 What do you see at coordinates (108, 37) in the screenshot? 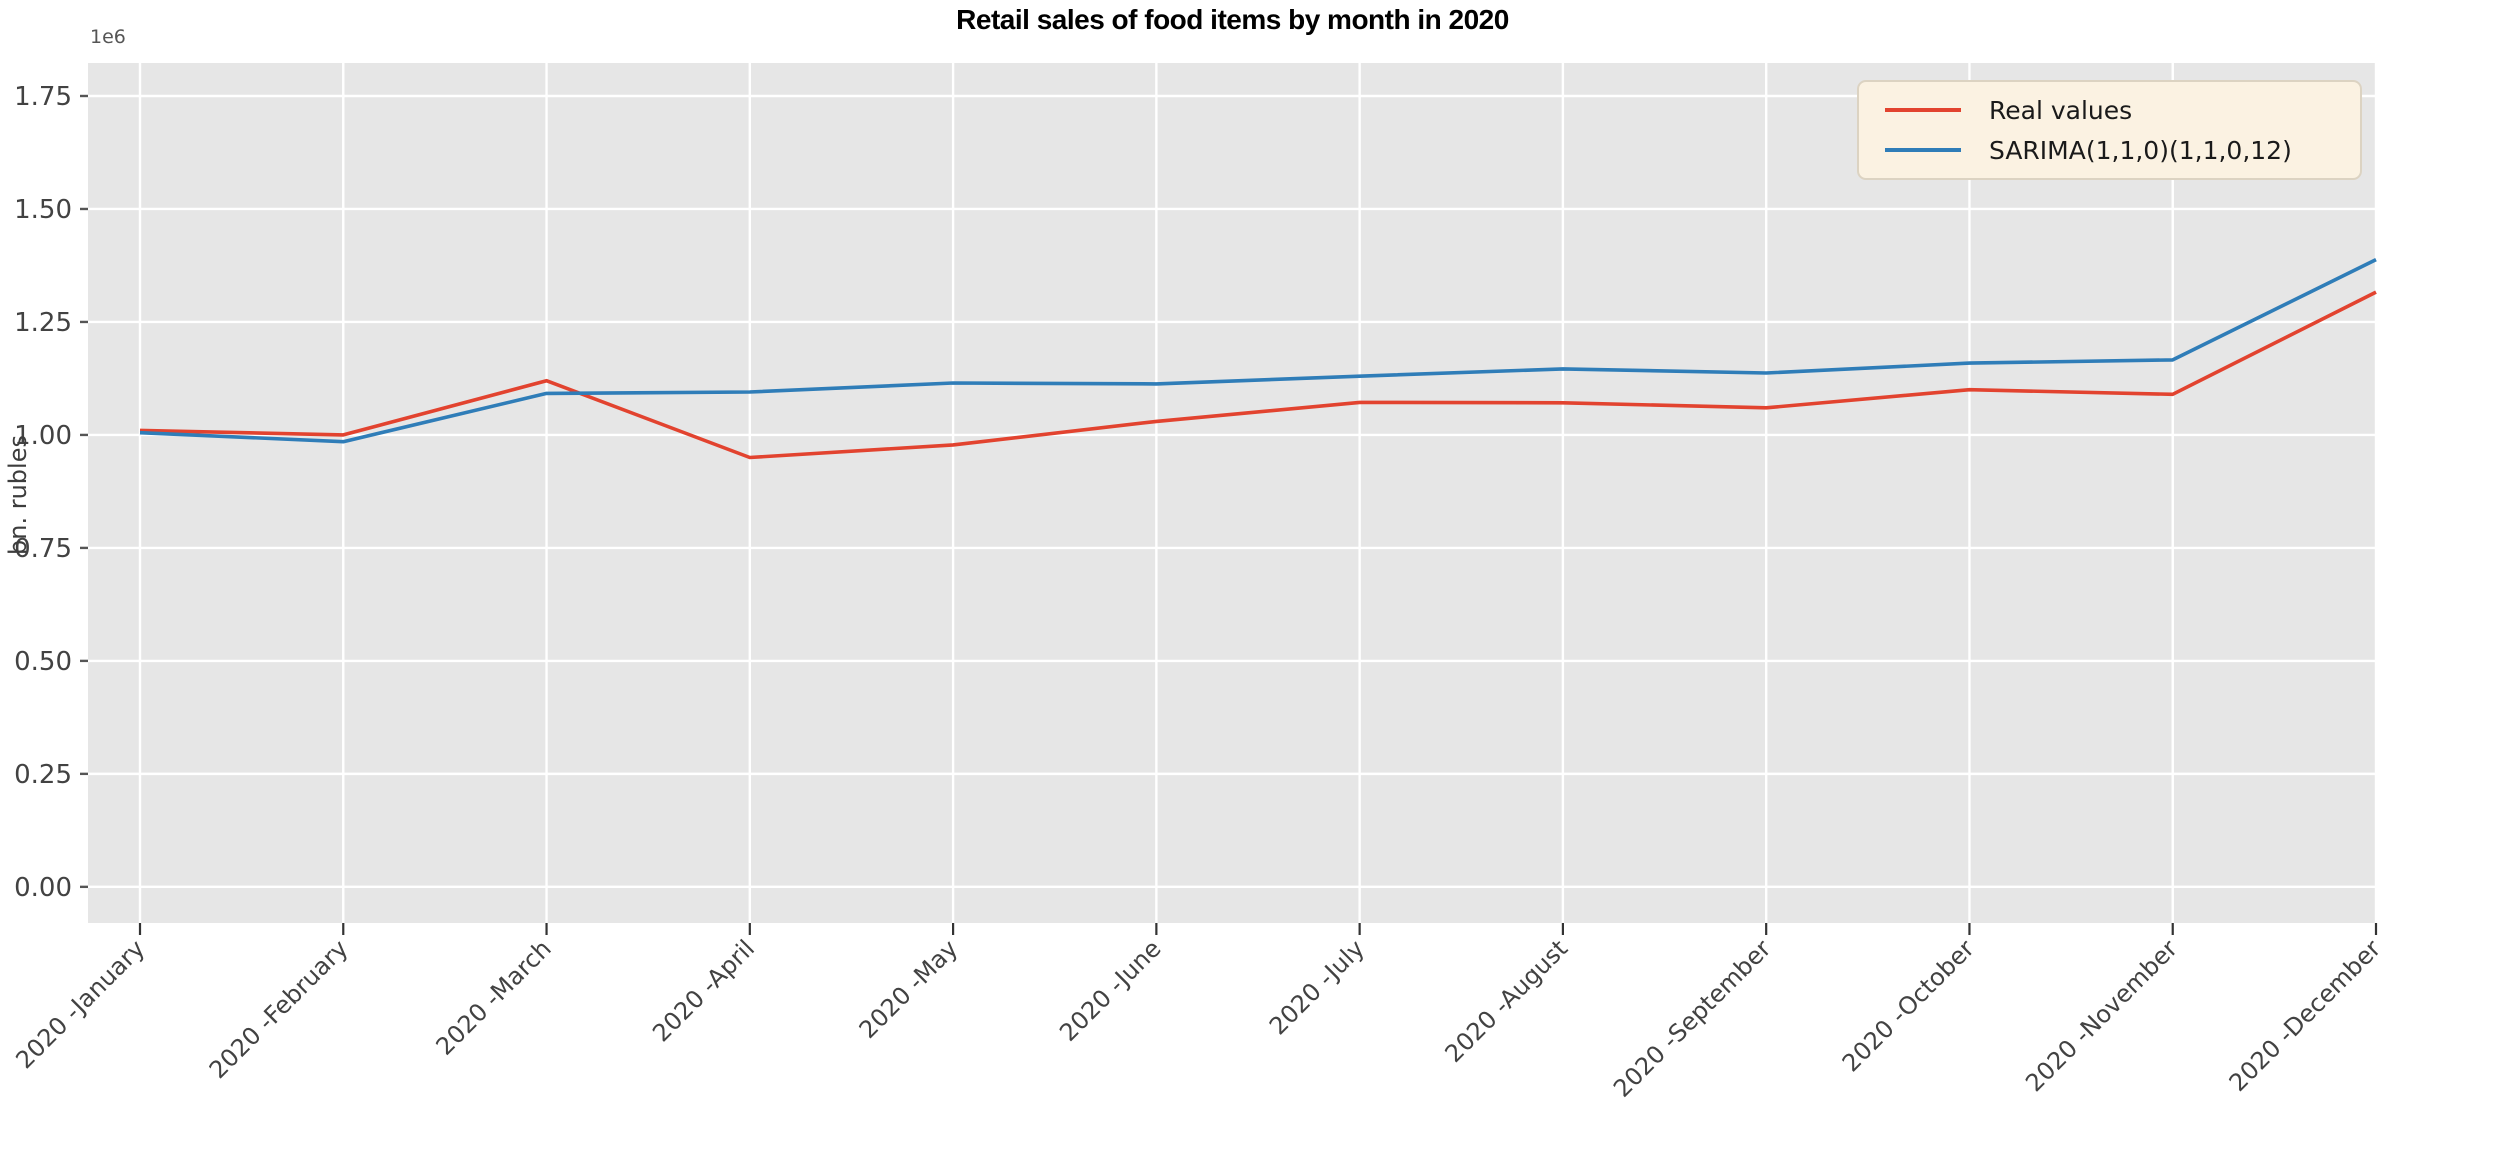
I see `y-axis-offset-text: 1e6` at bounding box center [108, 37].